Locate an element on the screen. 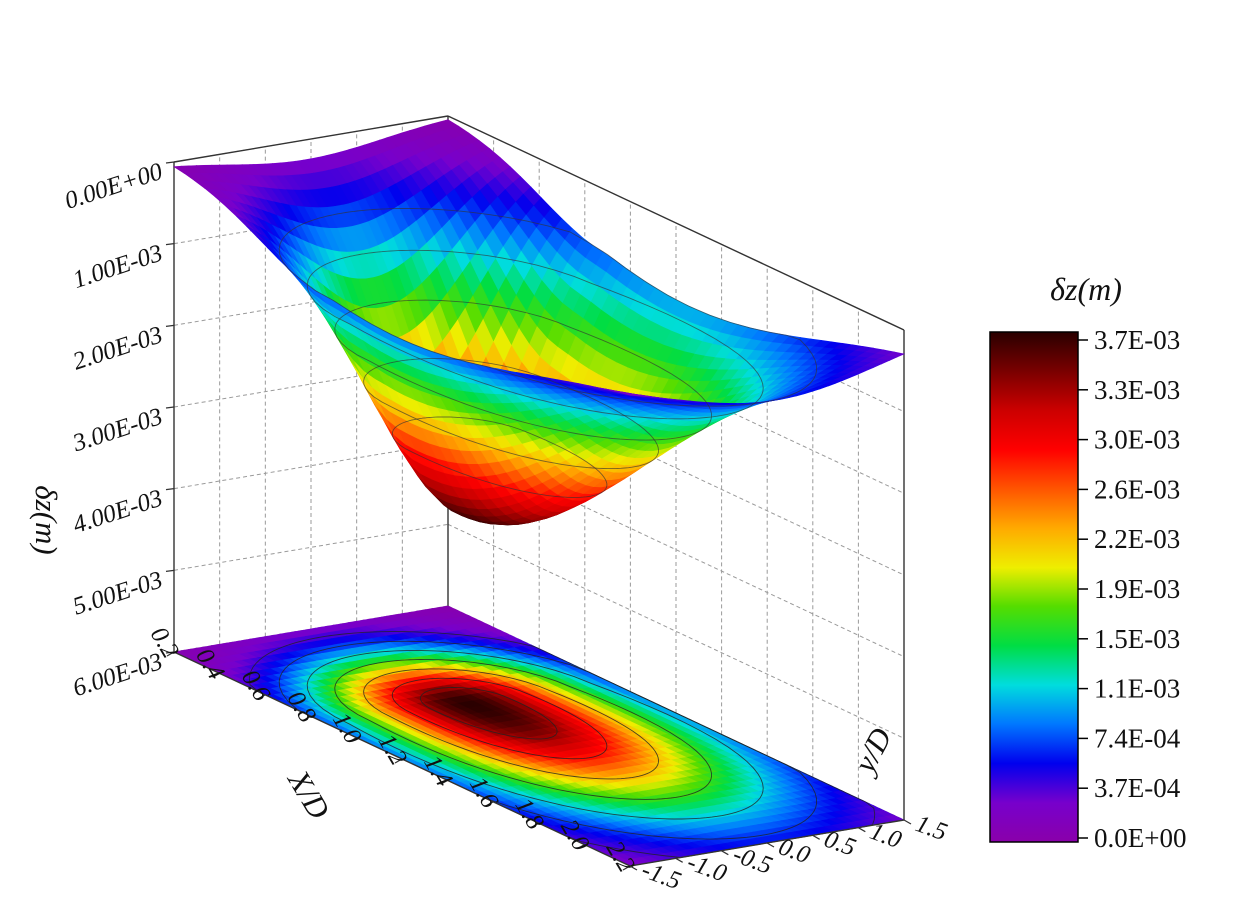 Image resolution: width=1242 pixels, height=912 pixels. colorbar-tick-label: 1.9E-03 is located at coordinates (1137, 589).